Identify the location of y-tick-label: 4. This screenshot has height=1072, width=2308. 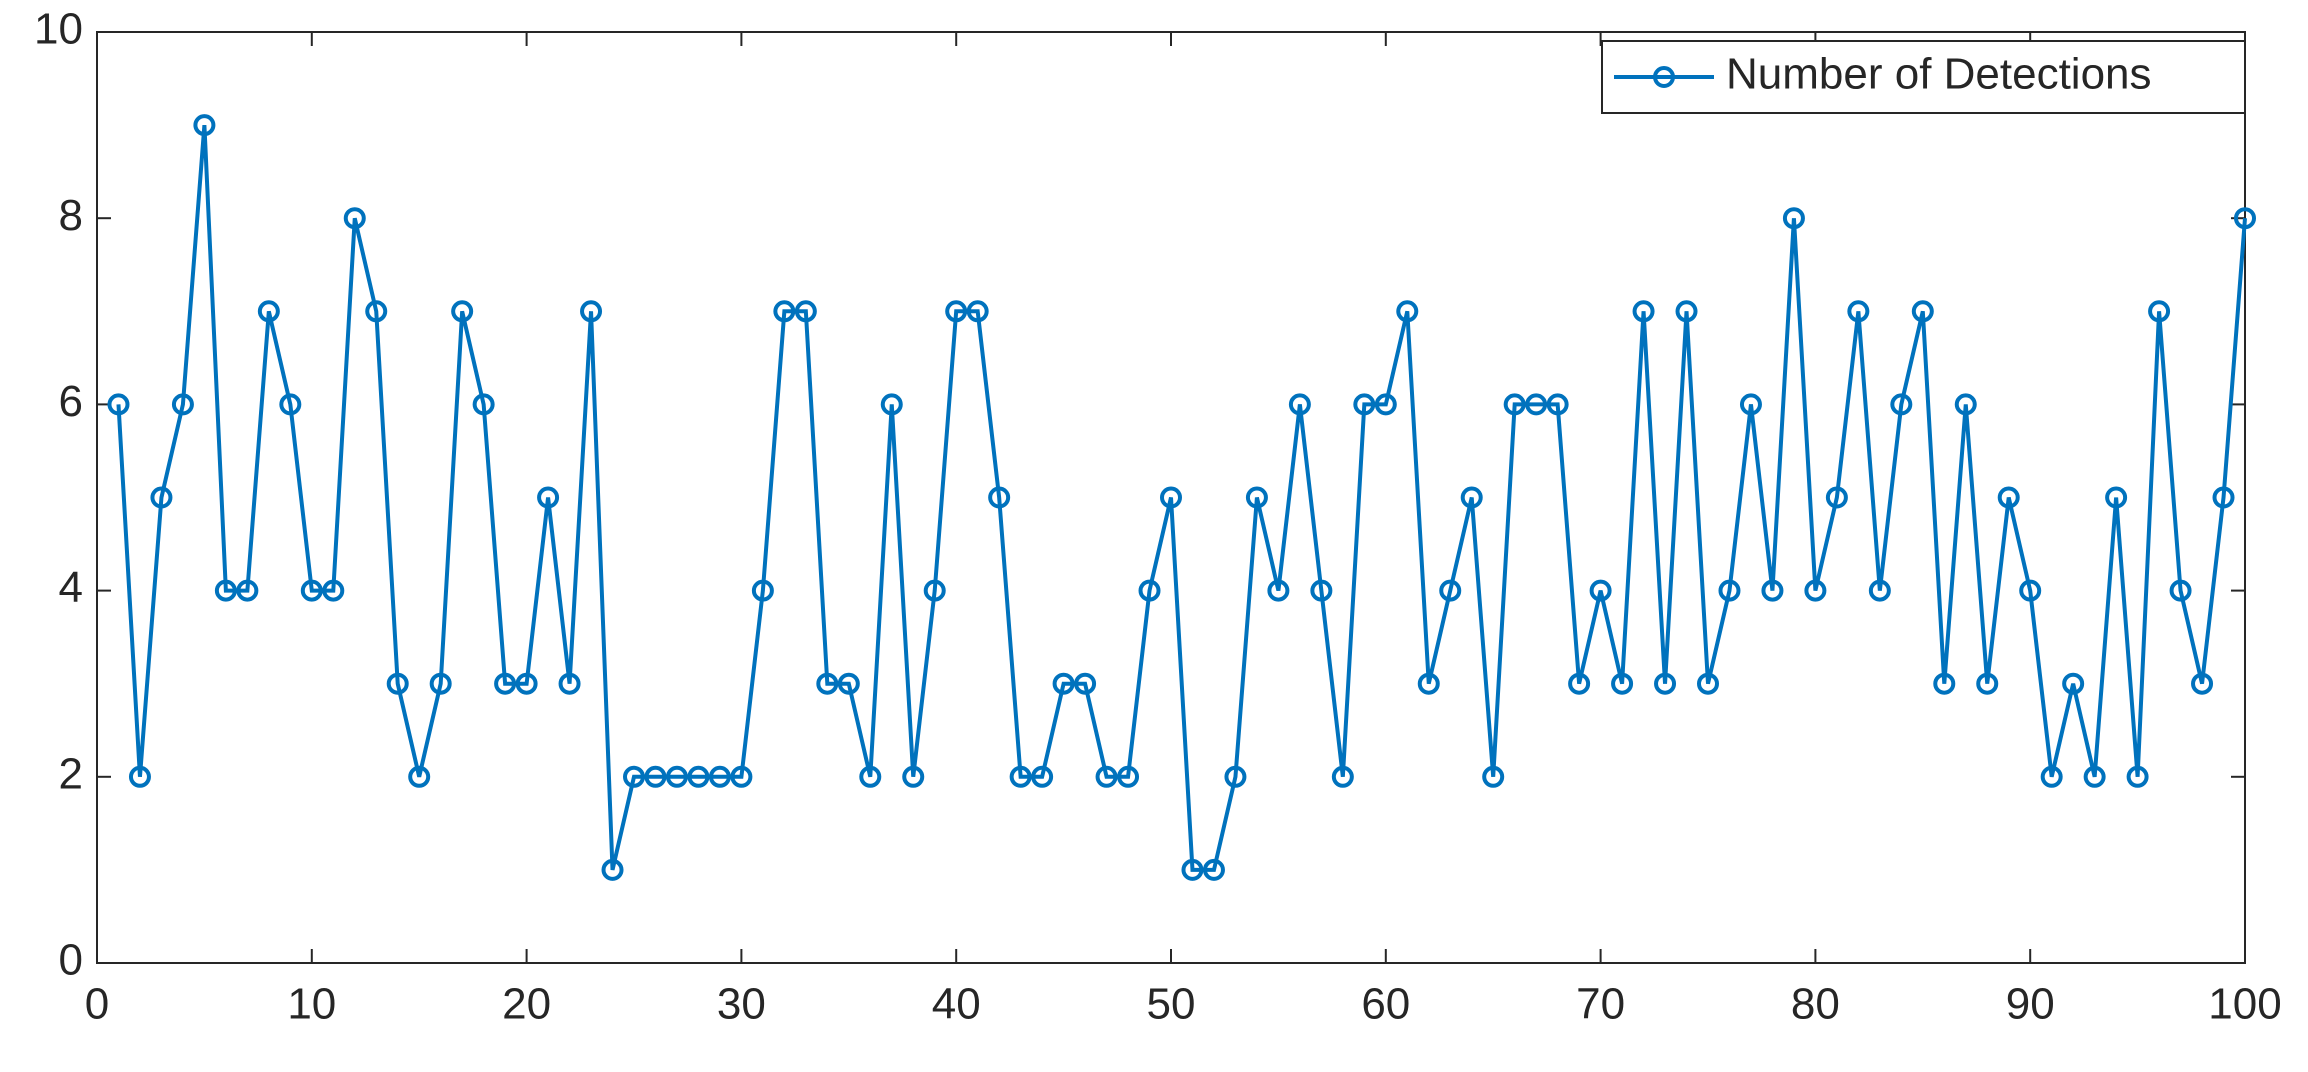
(71, 587).